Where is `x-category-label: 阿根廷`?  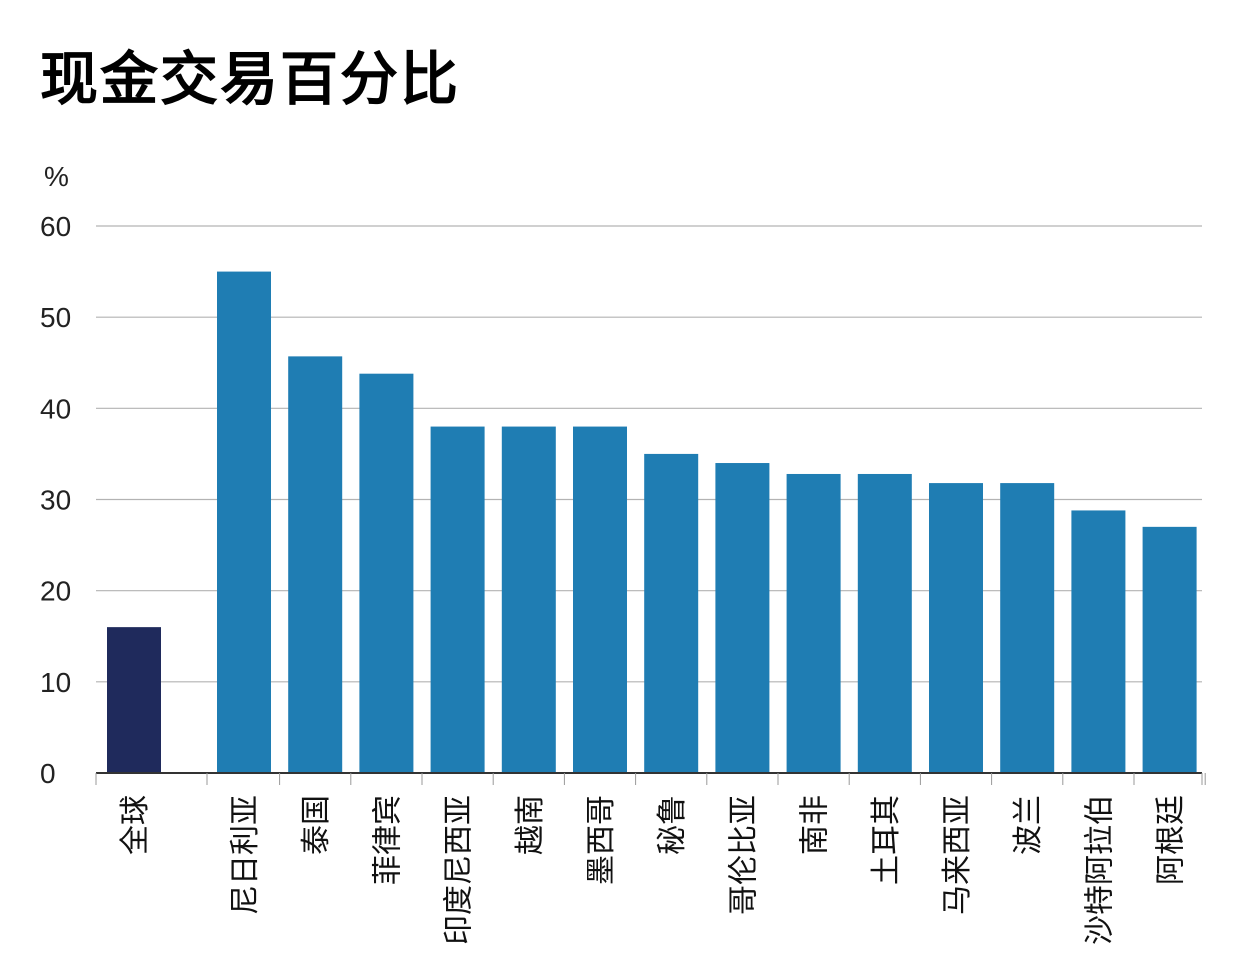 x-category-label: 阿根廷 is located at coordinates (1171, 840).